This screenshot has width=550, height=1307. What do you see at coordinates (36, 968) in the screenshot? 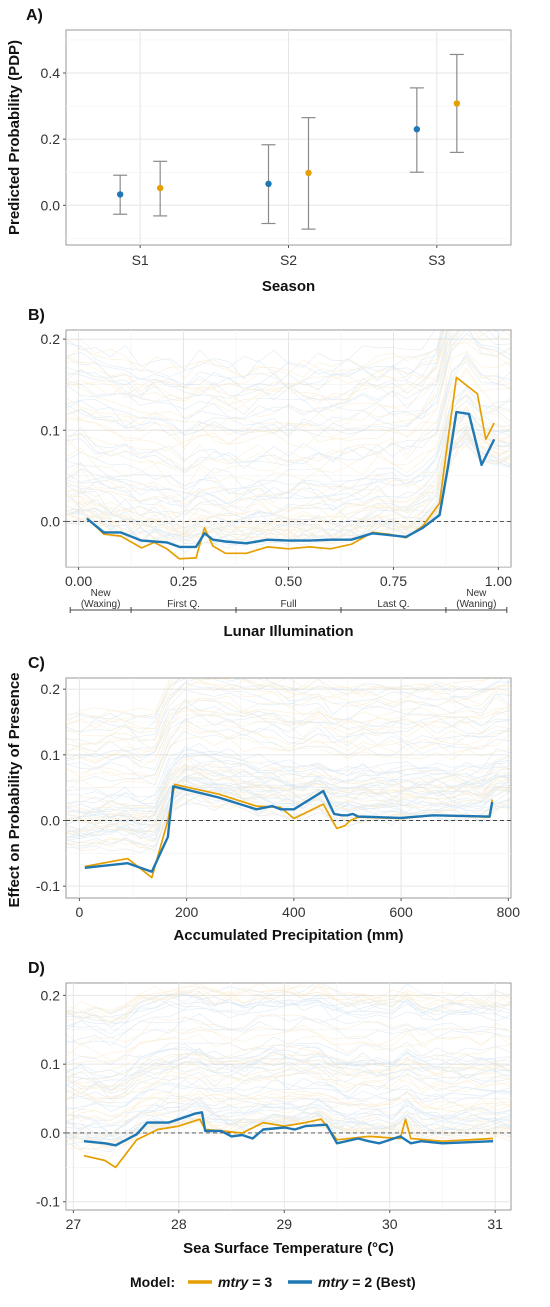
I see `panel-tag: D)` at bounding box center [36, 968].